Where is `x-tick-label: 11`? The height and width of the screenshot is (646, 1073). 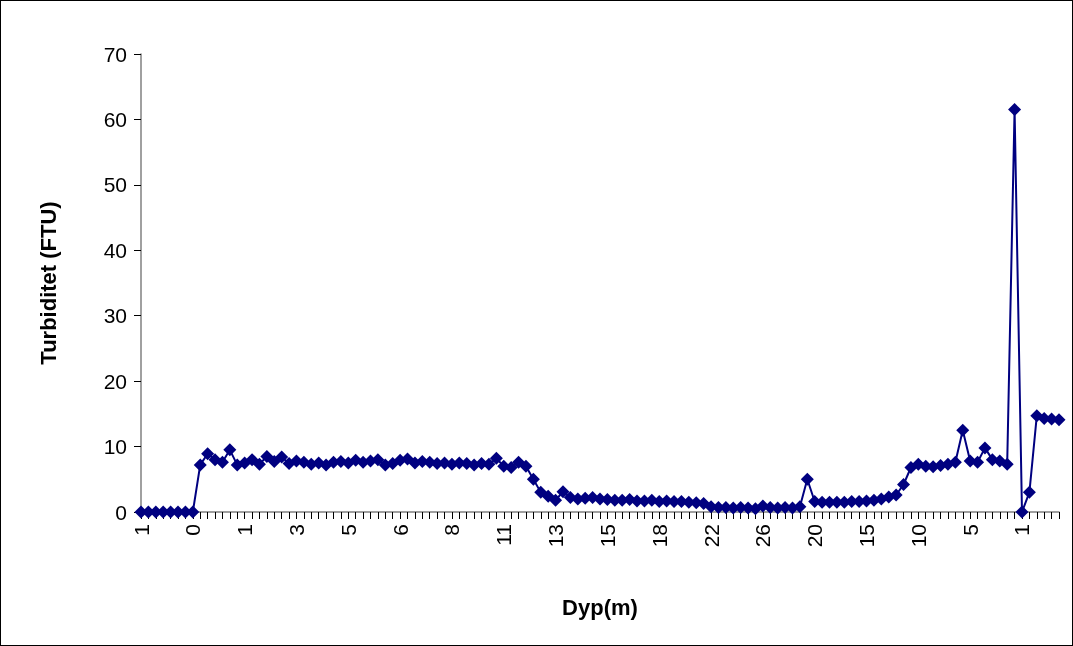
x-tick-label: 11 is located at coordinates (504, 535).